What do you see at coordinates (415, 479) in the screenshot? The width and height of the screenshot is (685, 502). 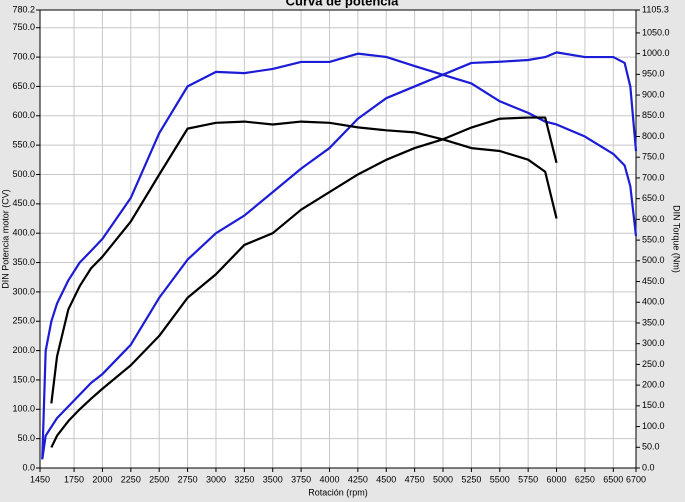 I see `x-tick-label: 4750` at bounding box center [415, 479].